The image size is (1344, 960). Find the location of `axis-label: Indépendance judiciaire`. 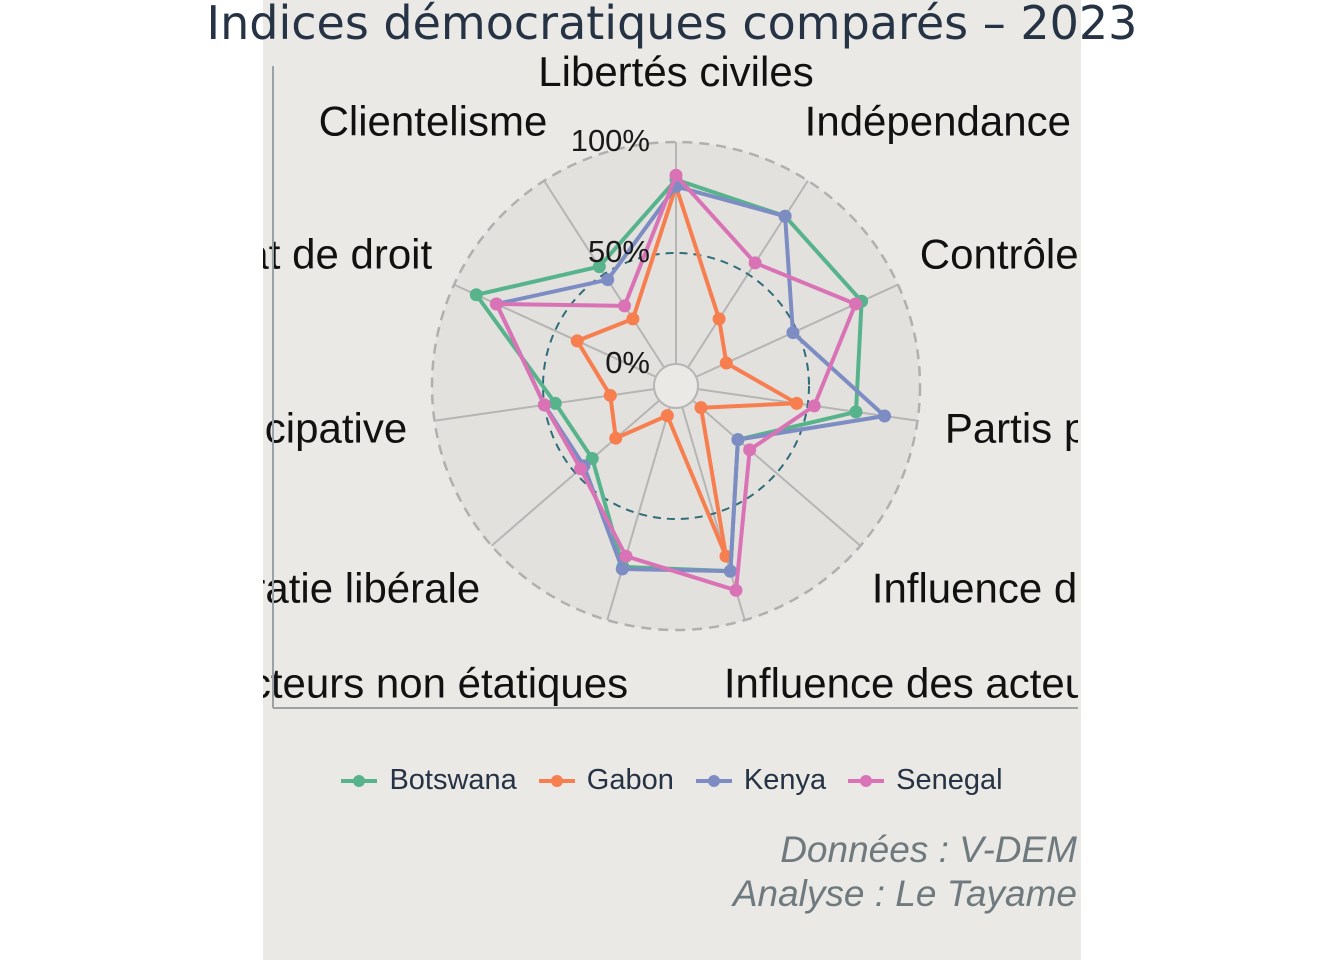

axis-label: Indépendance judiciaire is located at coordinates (1027, 121).